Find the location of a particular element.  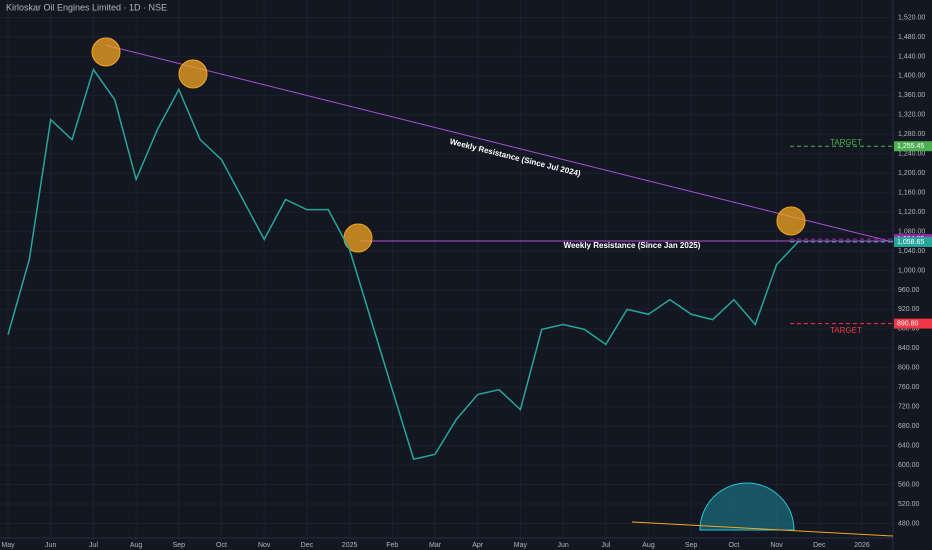

y-tick-label: 720.00 is located at coordinates (909, 407).